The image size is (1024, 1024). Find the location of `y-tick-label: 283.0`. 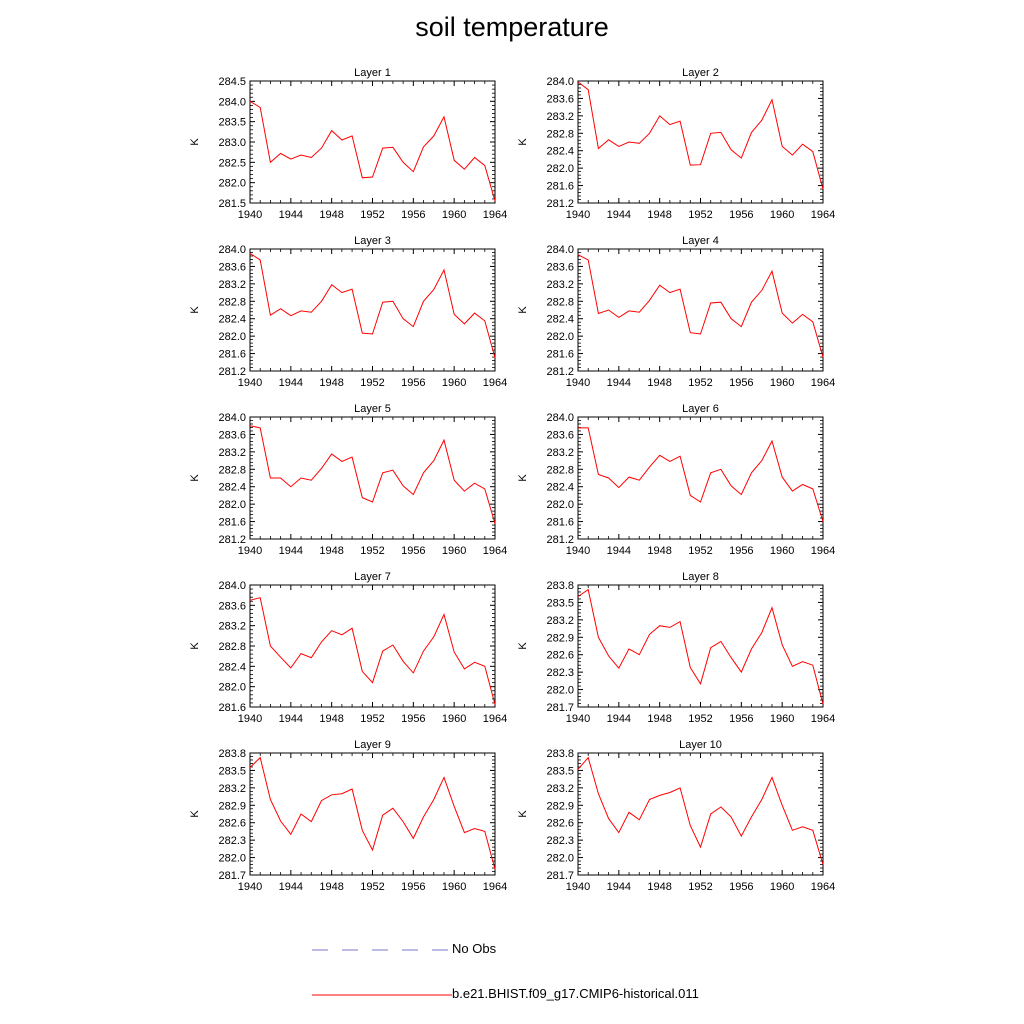

y-tick-label: 283.0 is located at coordinates (232, 143).